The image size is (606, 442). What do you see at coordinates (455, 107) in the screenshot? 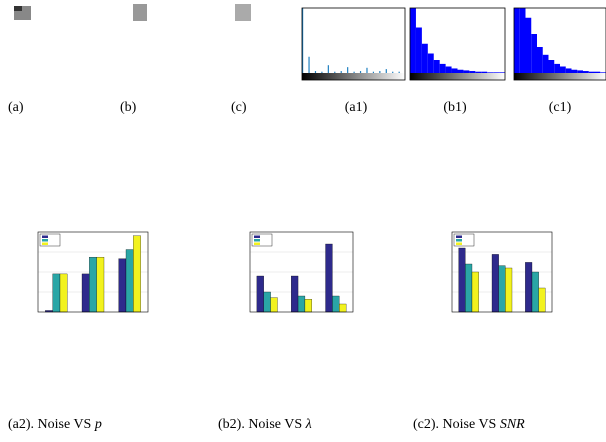
I see `caption: (b1)` at bounding box center [455, 107].